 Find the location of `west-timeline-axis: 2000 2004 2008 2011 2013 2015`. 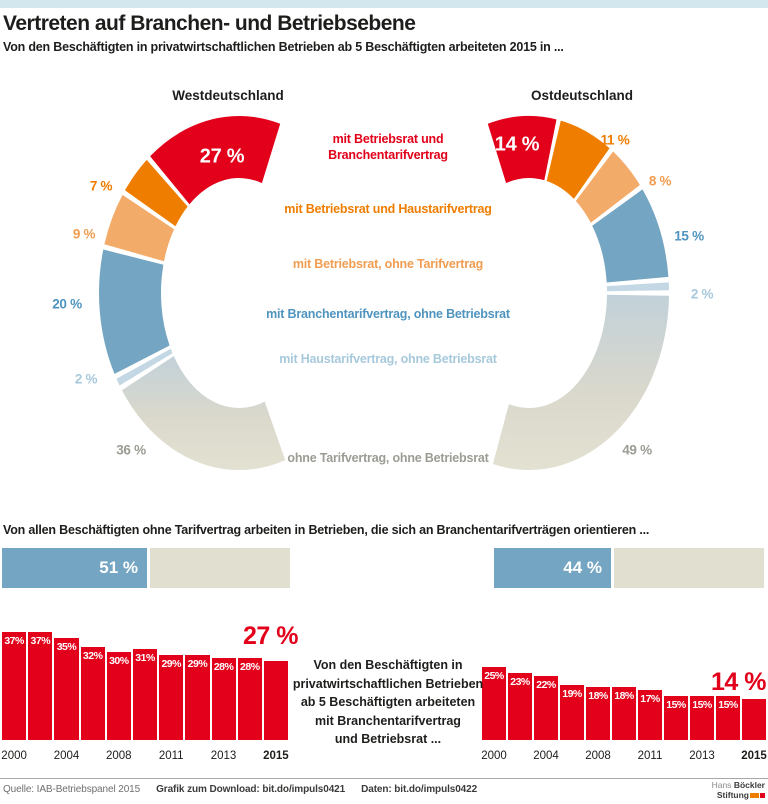

west-timeline-axis: 2000 2004 2008 2011 2013 2015 is located at coordinates (145, 754).